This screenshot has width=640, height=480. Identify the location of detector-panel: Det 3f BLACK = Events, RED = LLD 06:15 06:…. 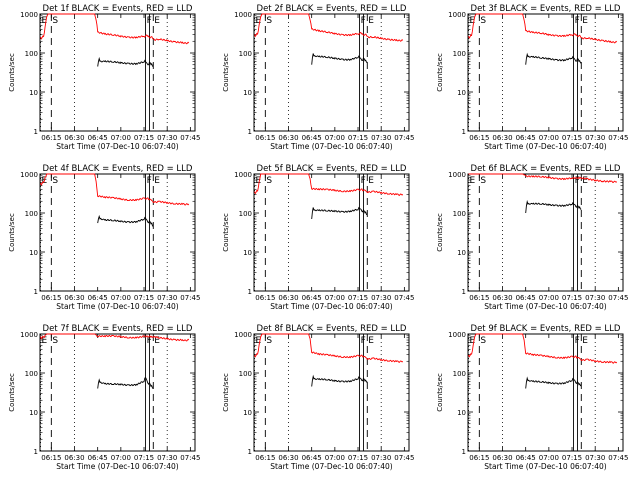
(532, 77).